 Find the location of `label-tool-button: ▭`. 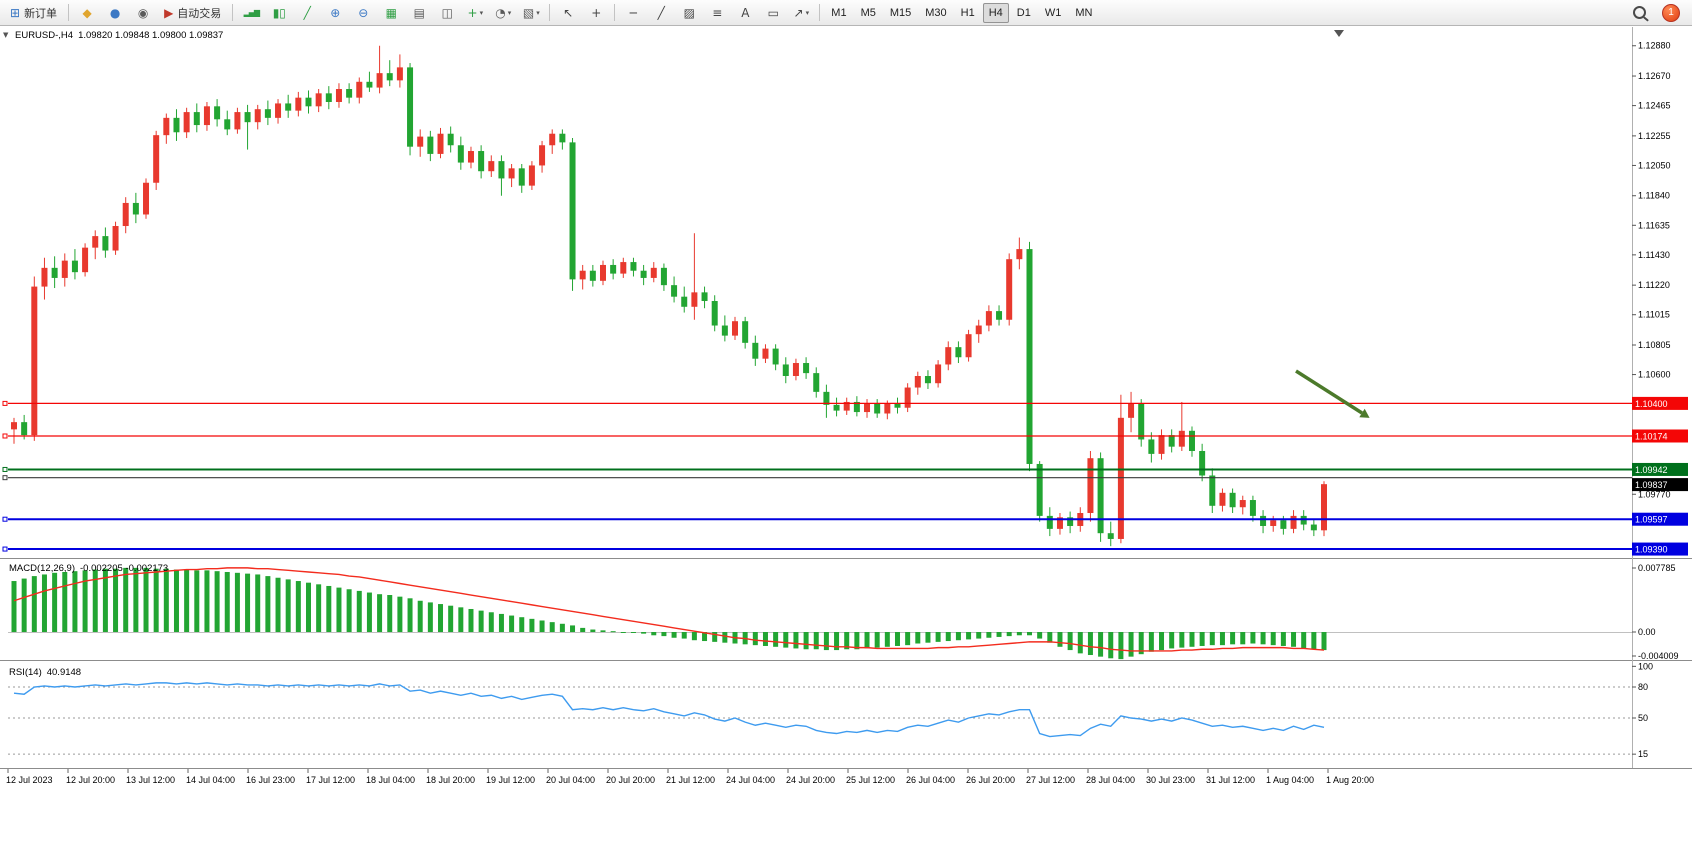

label-tool-button: ▭ is located at coordinates (773, 13).